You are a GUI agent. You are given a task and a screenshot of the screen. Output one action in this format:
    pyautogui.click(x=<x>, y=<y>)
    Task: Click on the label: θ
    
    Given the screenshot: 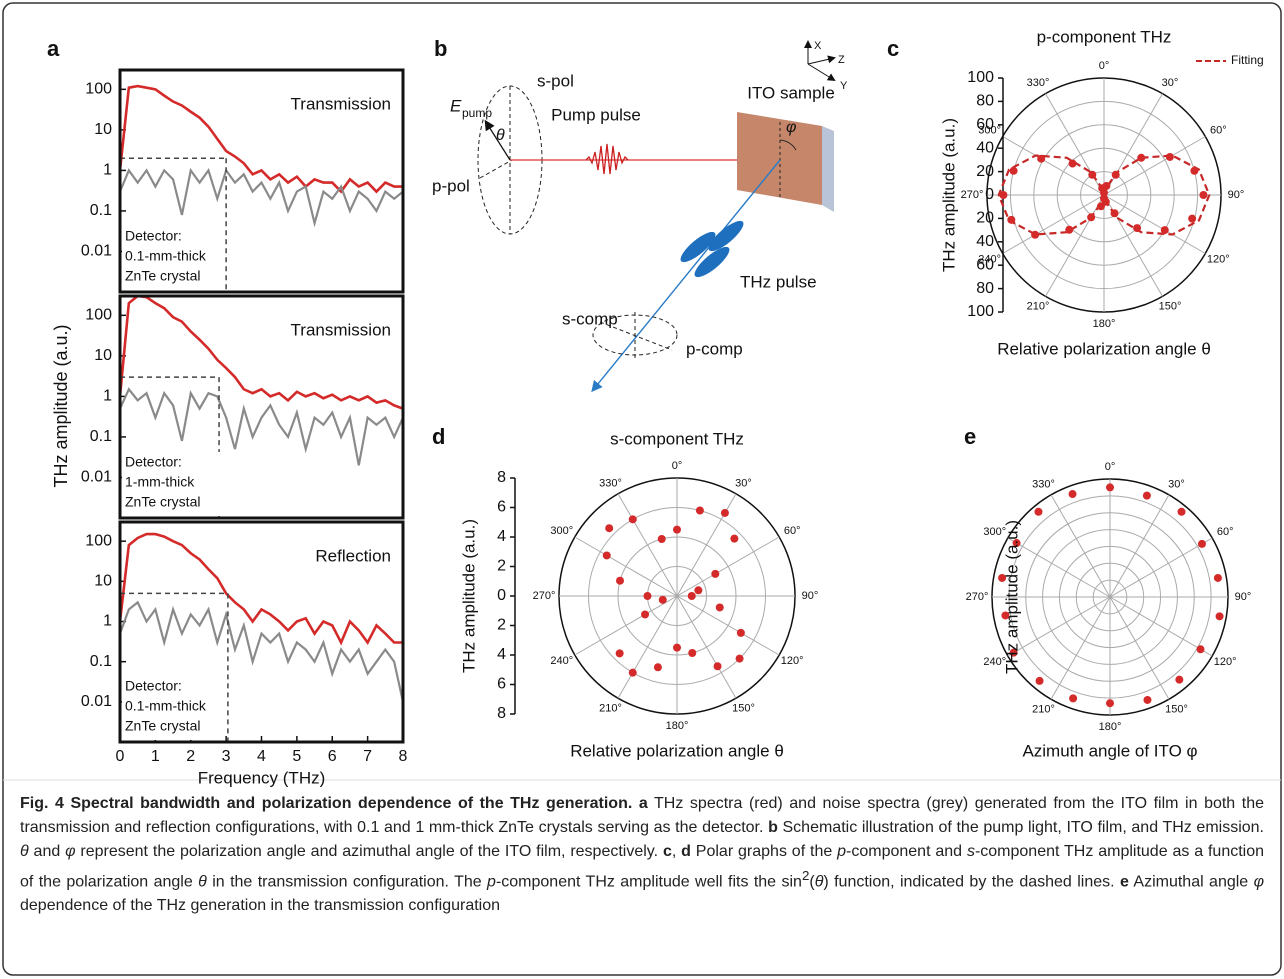 What is the action you would take?
    pyautogui.click(x=500, y=135)
    